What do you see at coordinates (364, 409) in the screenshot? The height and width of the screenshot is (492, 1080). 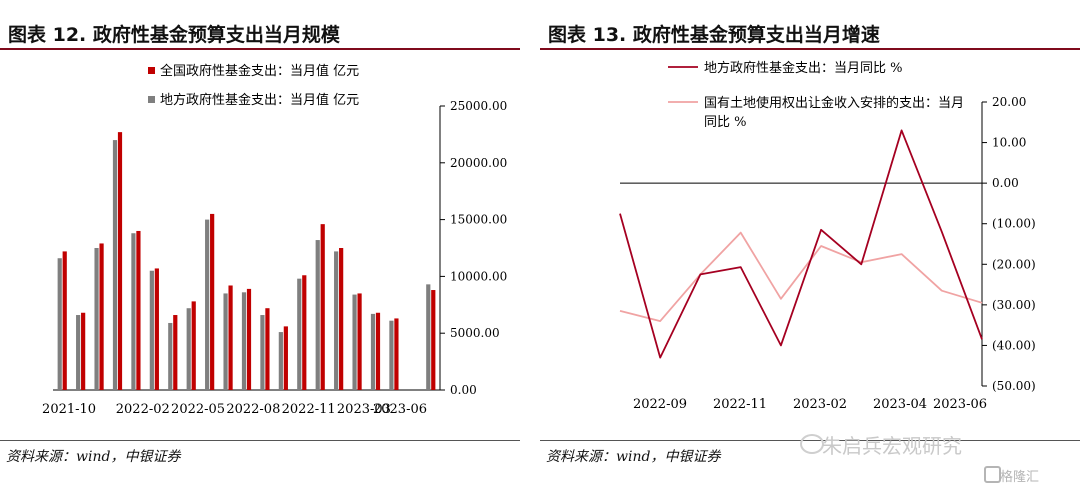 I see `bar-x-tick-label: 2023-03` at bounding box center [364, 409].